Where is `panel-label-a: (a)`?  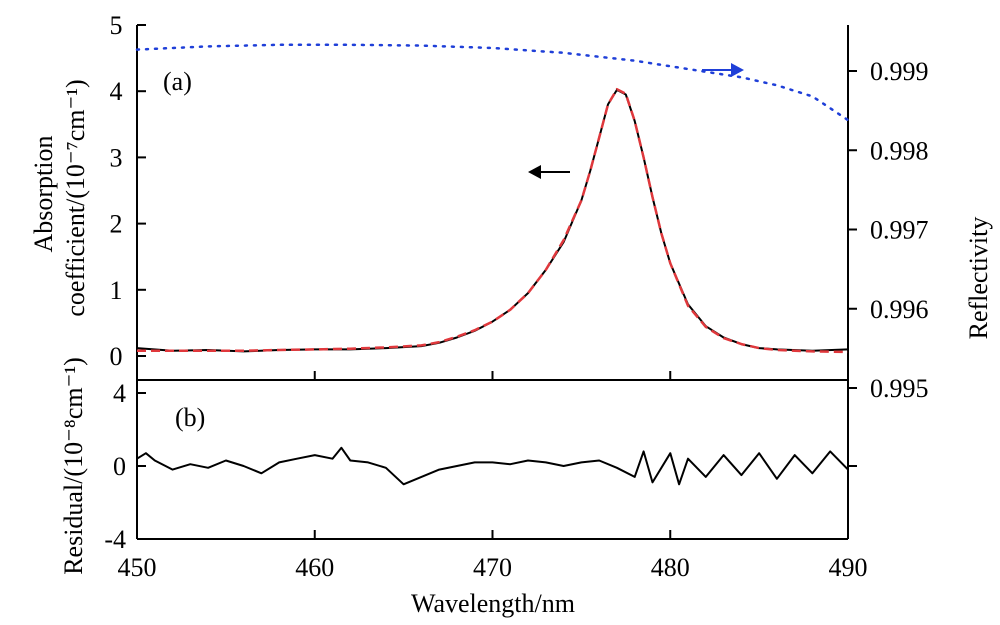
panel-label-a: (a) is located at coordinates (177, 81).